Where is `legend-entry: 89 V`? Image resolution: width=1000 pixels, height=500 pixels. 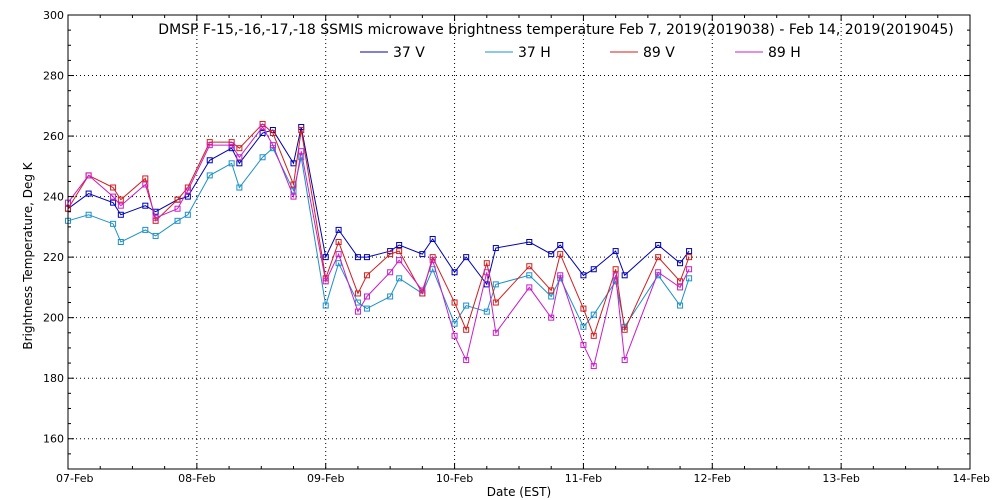 legend-entry: 89 V is located at coordinates (659, 53).